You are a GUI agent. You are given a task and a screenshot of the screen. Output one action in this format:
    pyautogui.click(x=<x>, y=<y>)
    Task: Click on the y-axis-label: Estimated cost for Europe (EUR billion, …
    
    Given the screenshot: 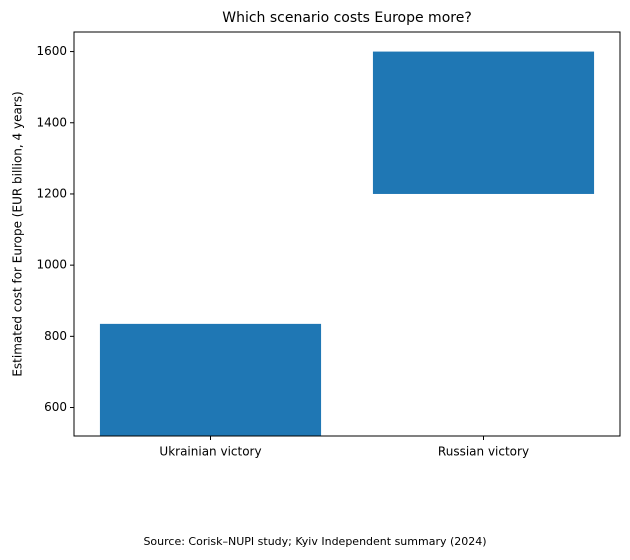 What is the action you would take?
    pyautogui.click(x=18, y=233)
    